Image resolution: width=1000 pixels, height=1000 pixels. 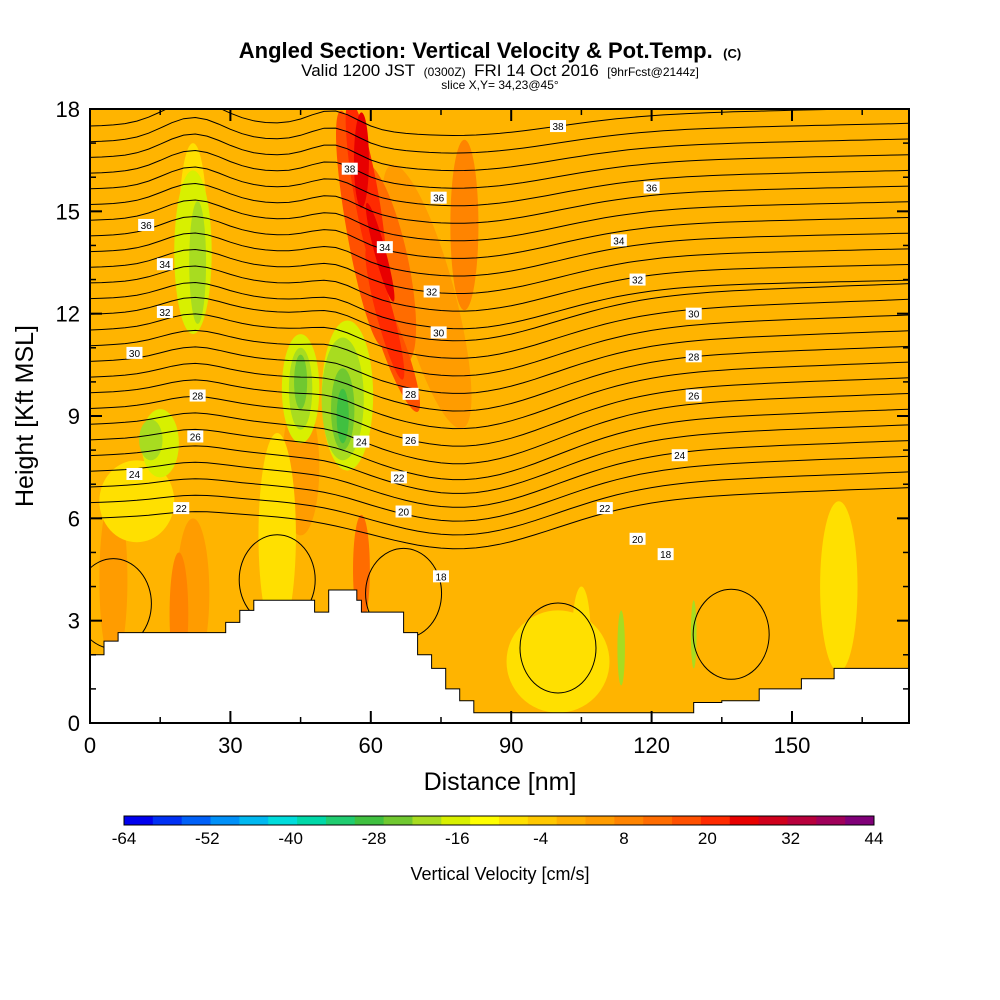 I want to click on svg-text: 18, so click(x=441, y=577).